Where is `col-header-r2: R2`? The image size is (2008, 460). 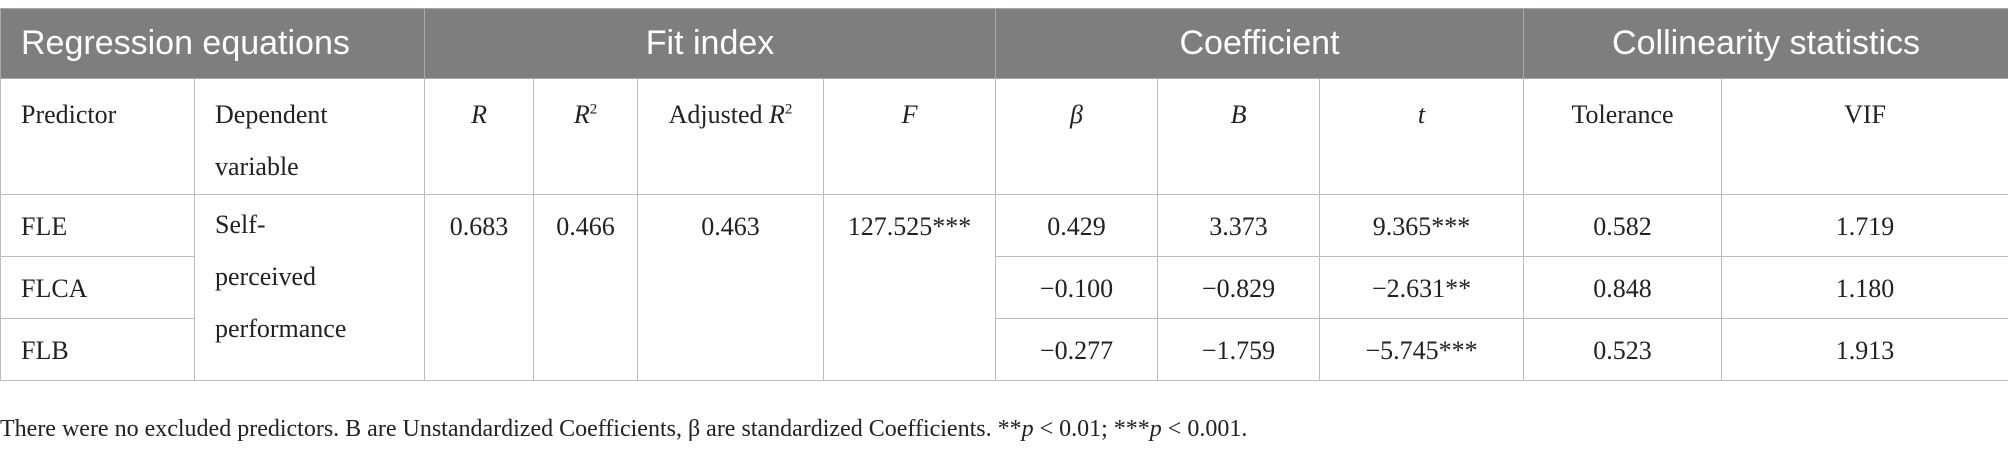
col-header-r2: R2 is located at coordinates (586, 136).